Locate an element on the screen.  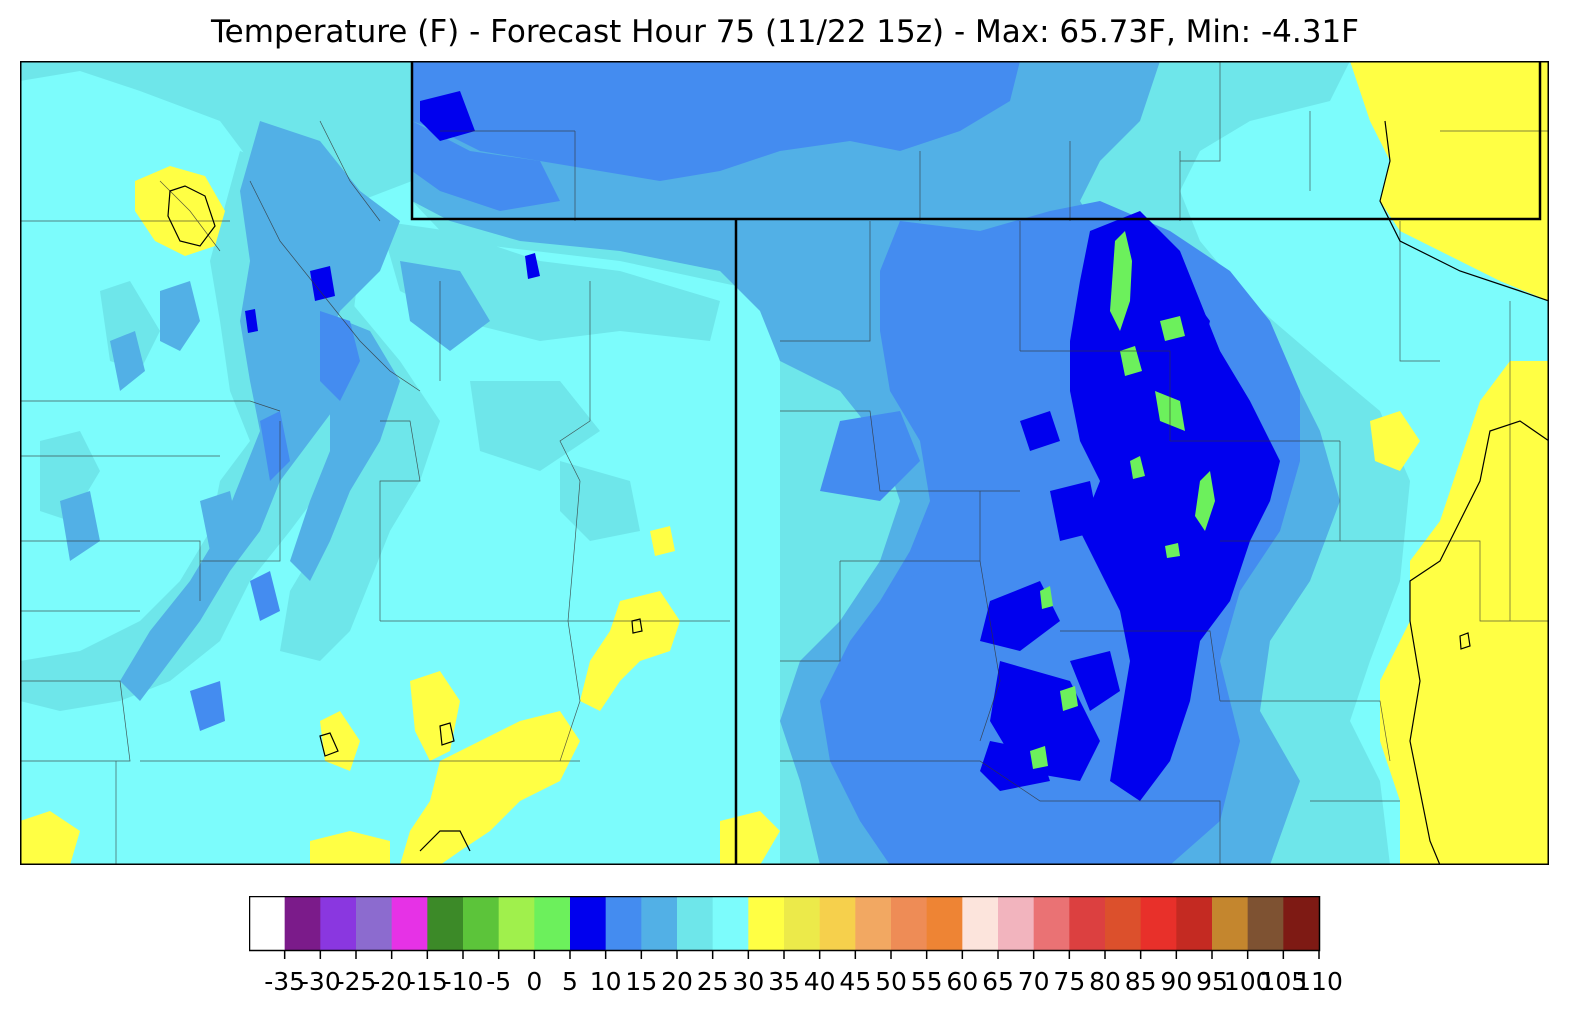
colorbar-frame is located at coordinates (785, 924).